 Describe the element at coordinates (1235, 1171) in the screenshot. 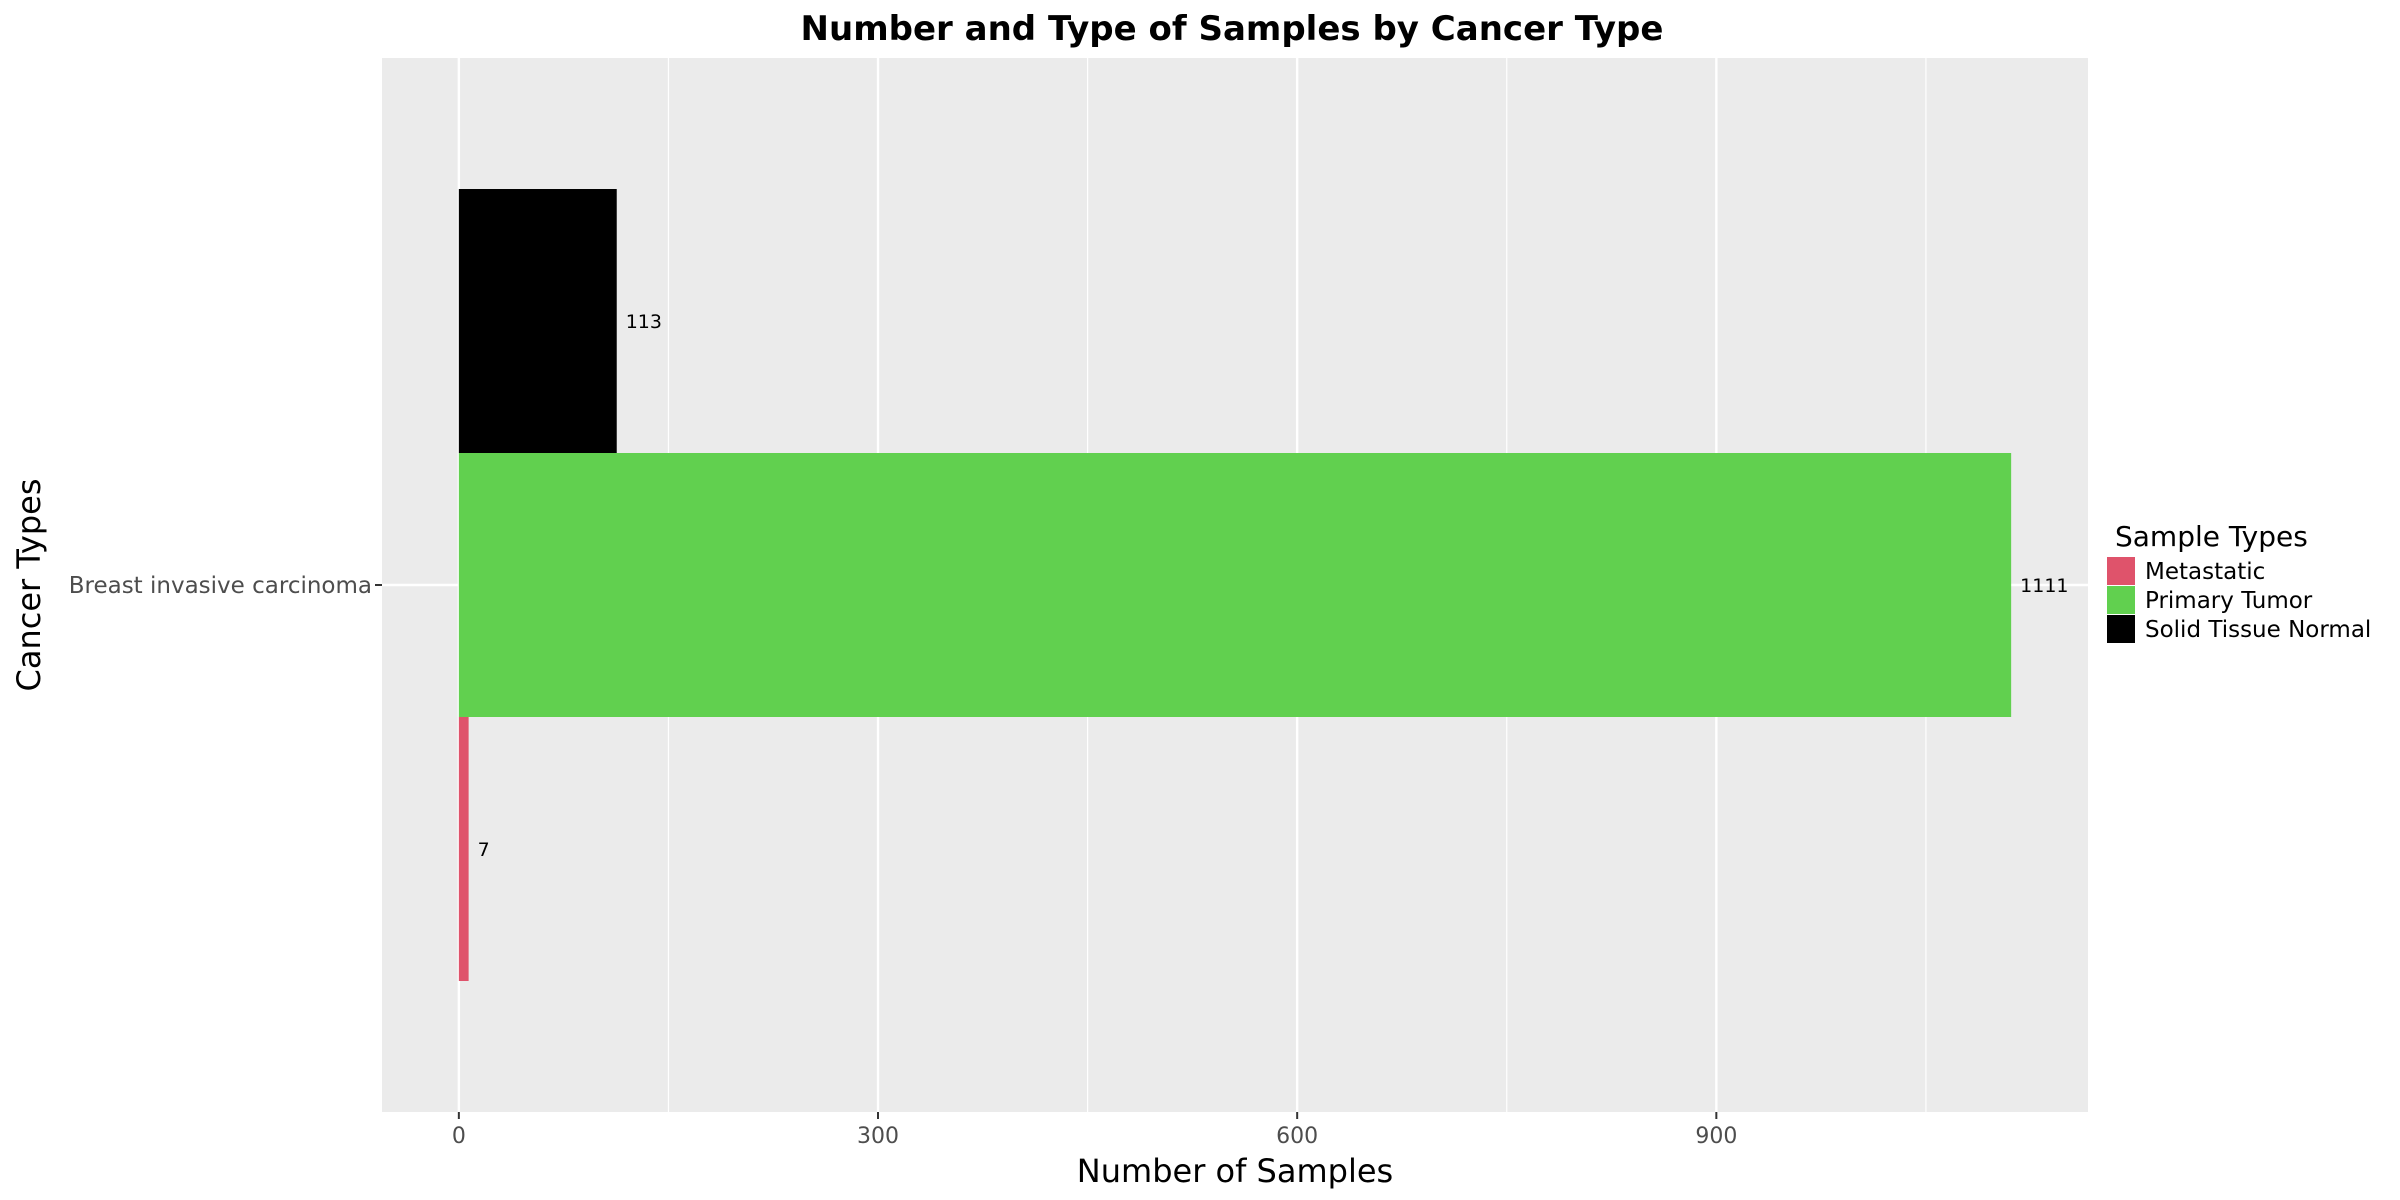

I see `x-axis-title: Number of Samples` at that location.